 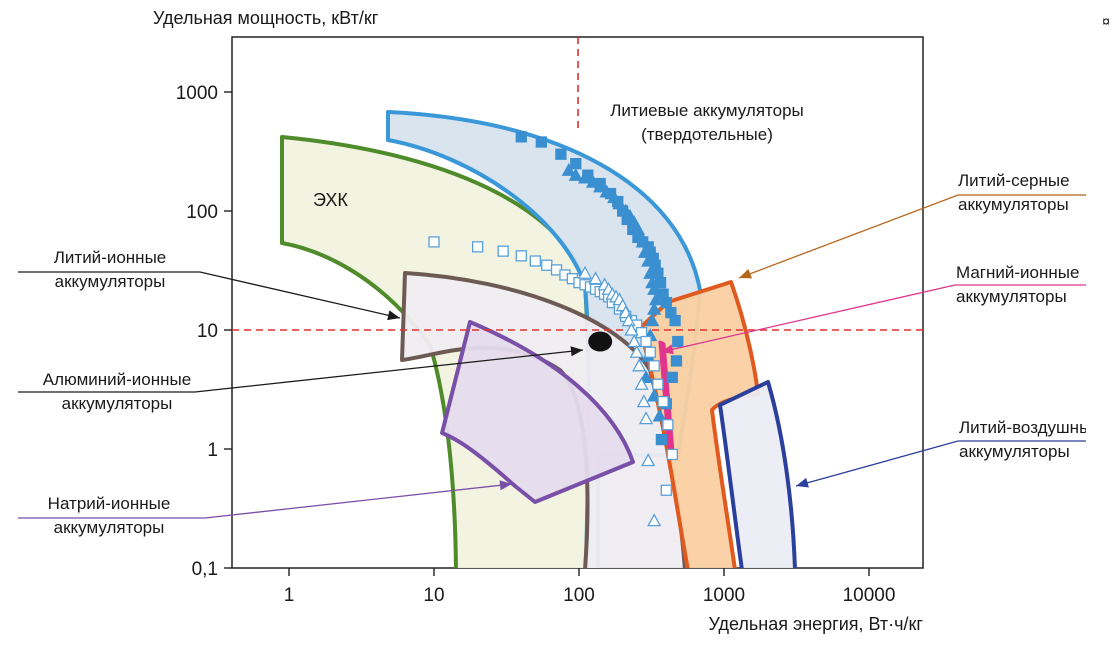 What do you see at coordinates (1014, 451) in the screenshot?
I see `label-li-air-line-1: аккумуляторы` at bounding box center [1014, 451].